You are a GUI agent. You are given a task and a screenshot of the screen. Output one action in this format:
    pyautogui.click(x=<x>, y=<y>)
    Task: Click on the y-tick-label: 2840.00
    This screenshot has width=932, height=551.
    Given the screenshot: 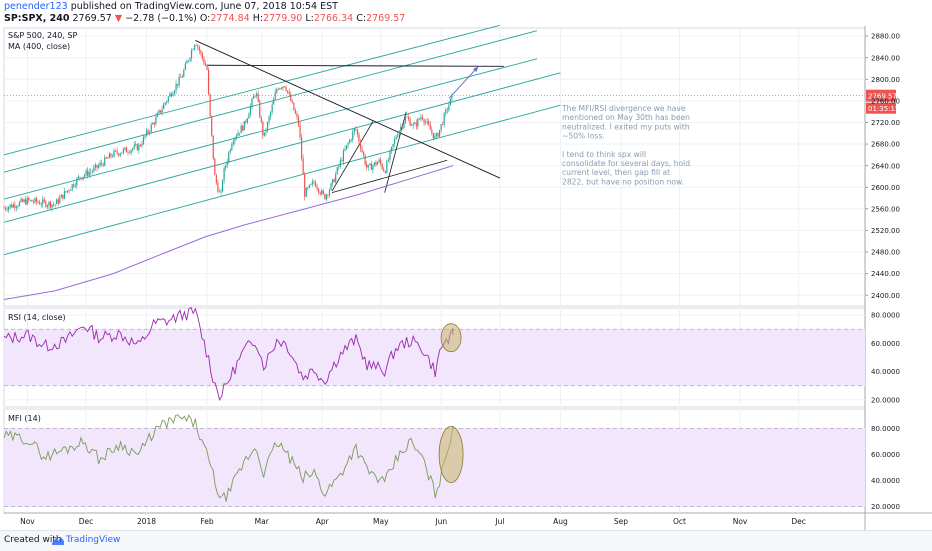 What is the action you would take?
    pyautogui.click(x=885, y=58)
    